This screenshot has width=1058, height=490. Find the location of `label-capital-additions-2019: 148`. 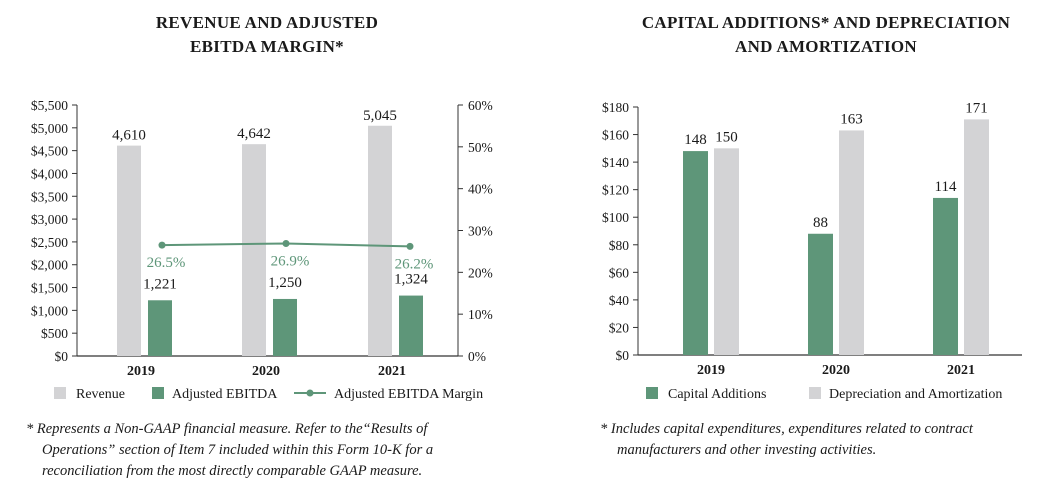

label-capital-additions-2019: 148 is located at coordinates (695, 140).